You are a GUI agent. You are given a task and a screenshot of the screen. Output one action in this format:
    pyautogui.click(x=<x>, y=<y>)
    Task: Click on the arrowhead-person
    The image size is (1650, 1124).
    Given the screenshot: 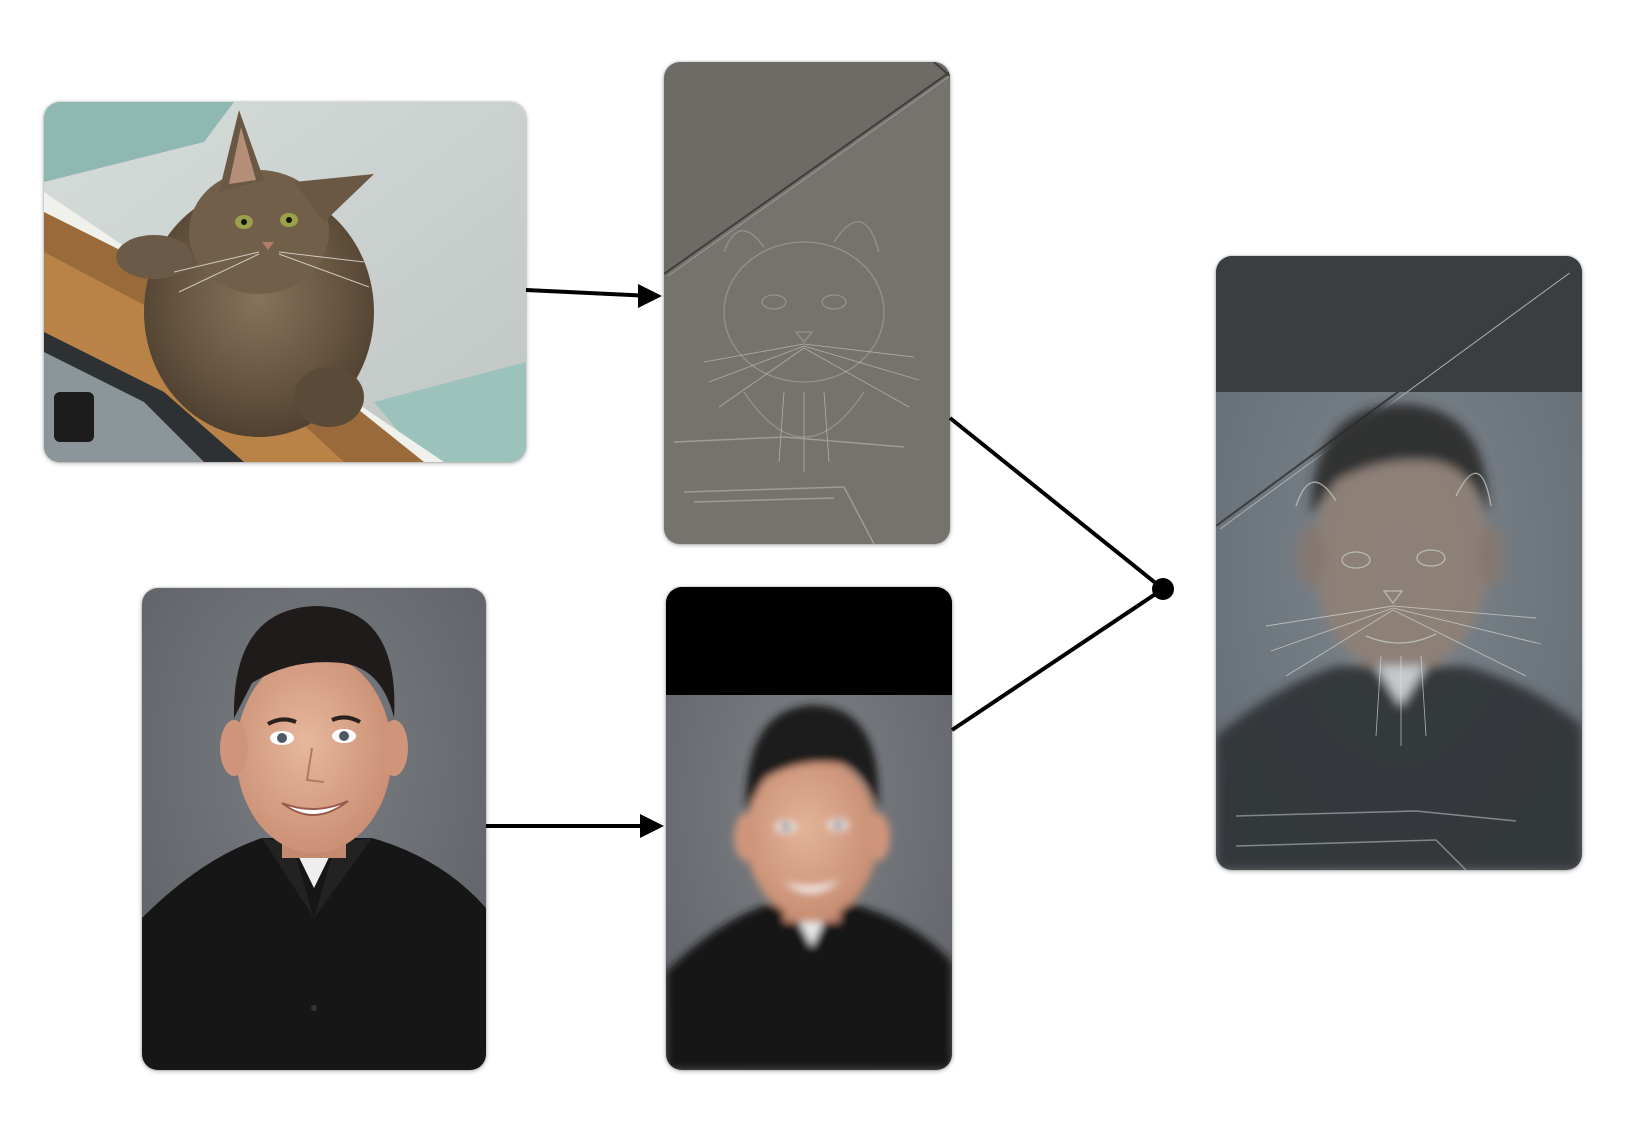 What is the action you would take?
    pyautogui.click(x=652, y=826)
    